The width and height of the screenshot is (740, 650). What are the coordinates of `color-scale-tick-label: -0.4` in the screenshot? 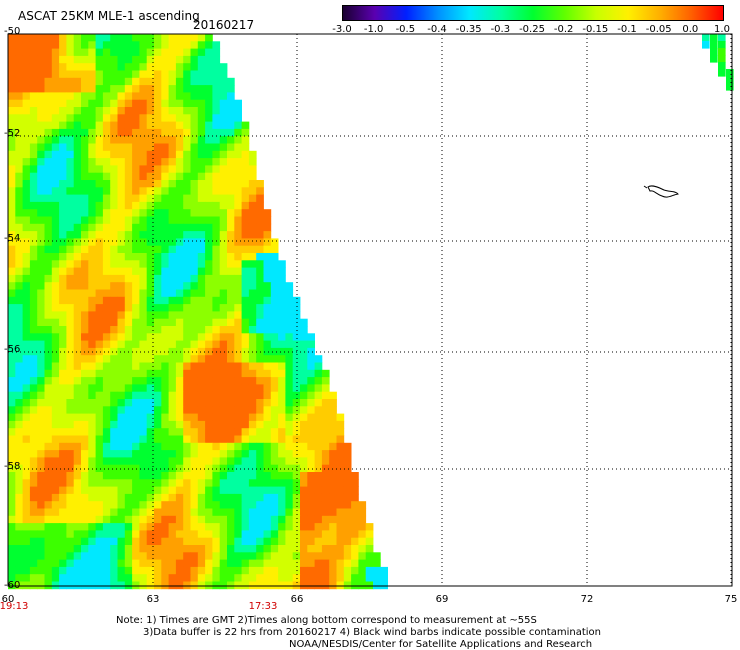 It's located at (437, 29).